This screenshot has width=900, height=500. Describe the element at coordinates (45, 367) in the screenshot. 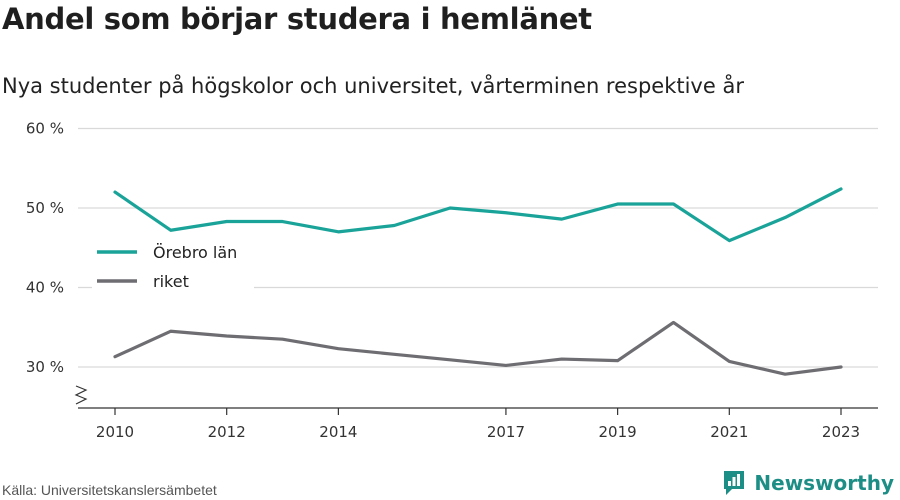

I see `y-tick-label: 30 %` at that location.